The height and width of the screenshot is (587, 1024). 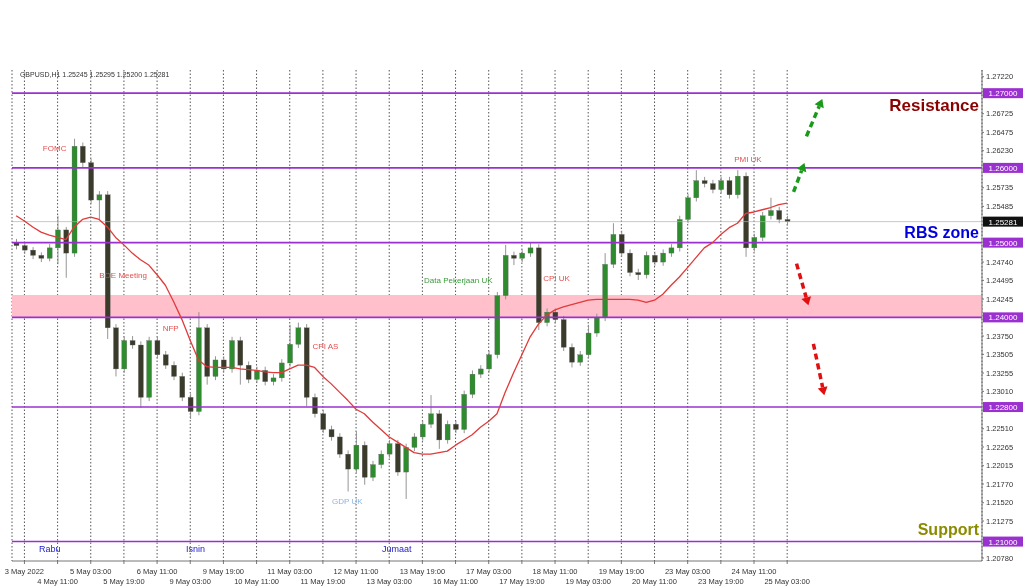 I want to click on ref-line-label: 1.27000, so click(x=1003, y=94).